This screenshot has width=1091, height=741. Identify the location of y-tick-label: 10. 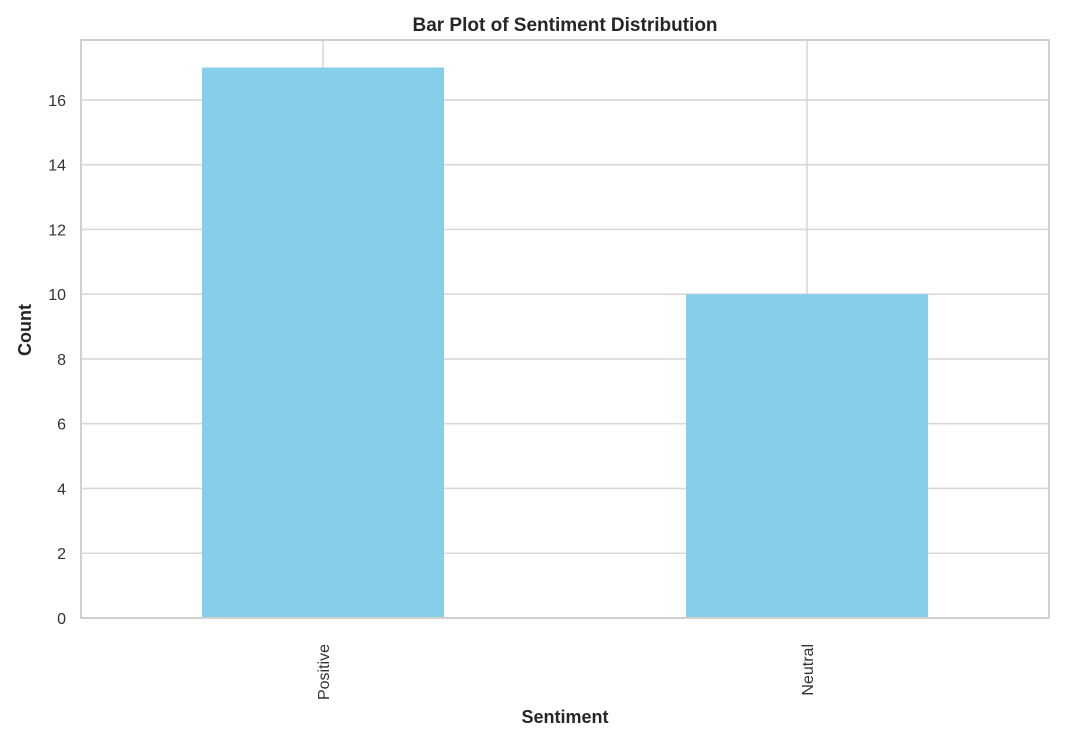
(57, 295).